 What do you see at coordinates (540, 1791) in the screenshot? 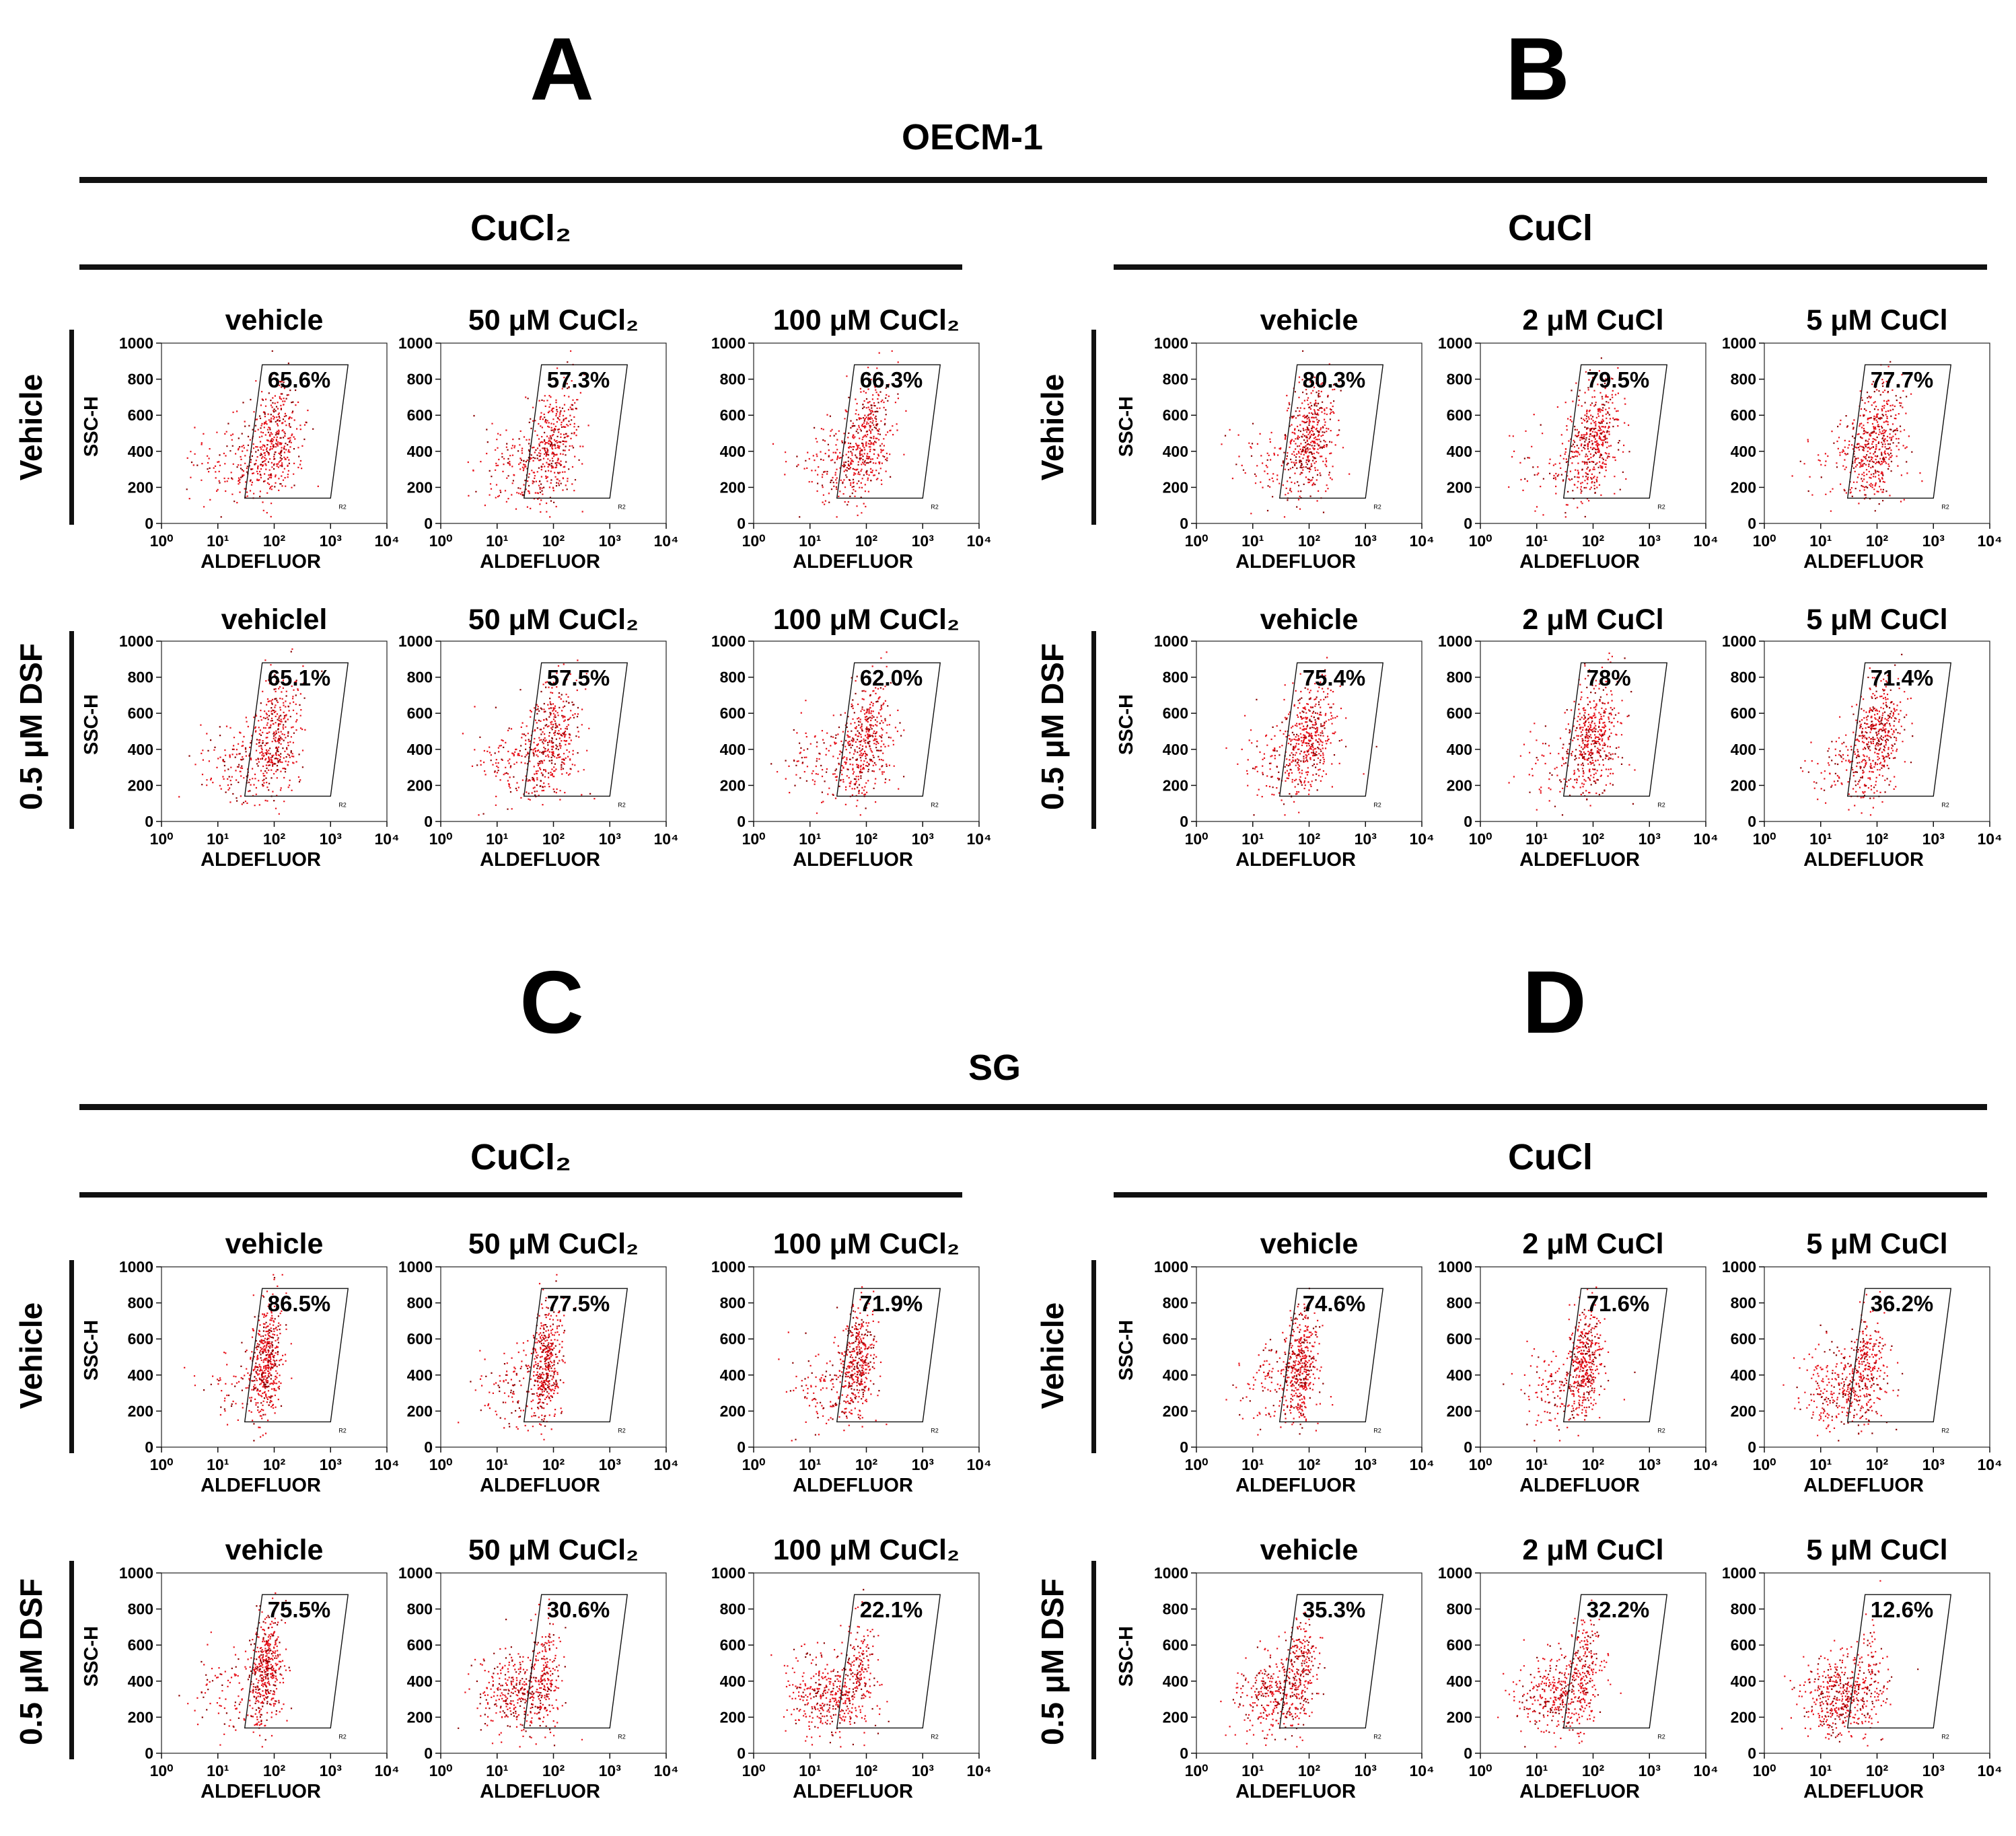
I see `x-axis-label-C-1-1: ALDEFLUOR` at bounding box center [540, 1791].